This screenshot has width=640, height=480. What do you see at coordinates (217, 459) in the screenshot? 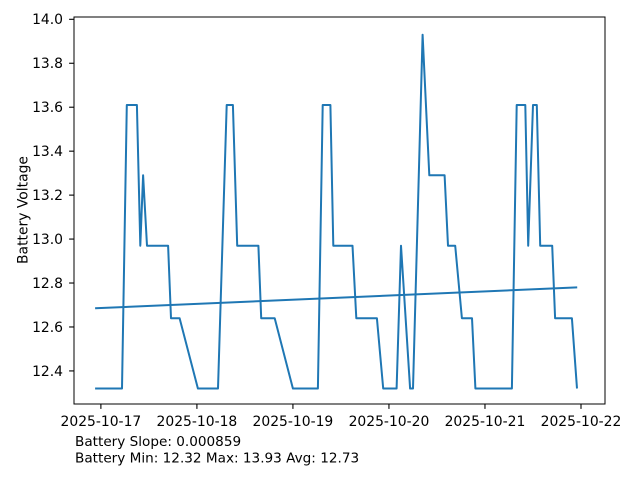
I see `stats-annotation: Battery Min: 12.32 Max: 13.93 Avg: 12.73` at bounding box center [217, 459].